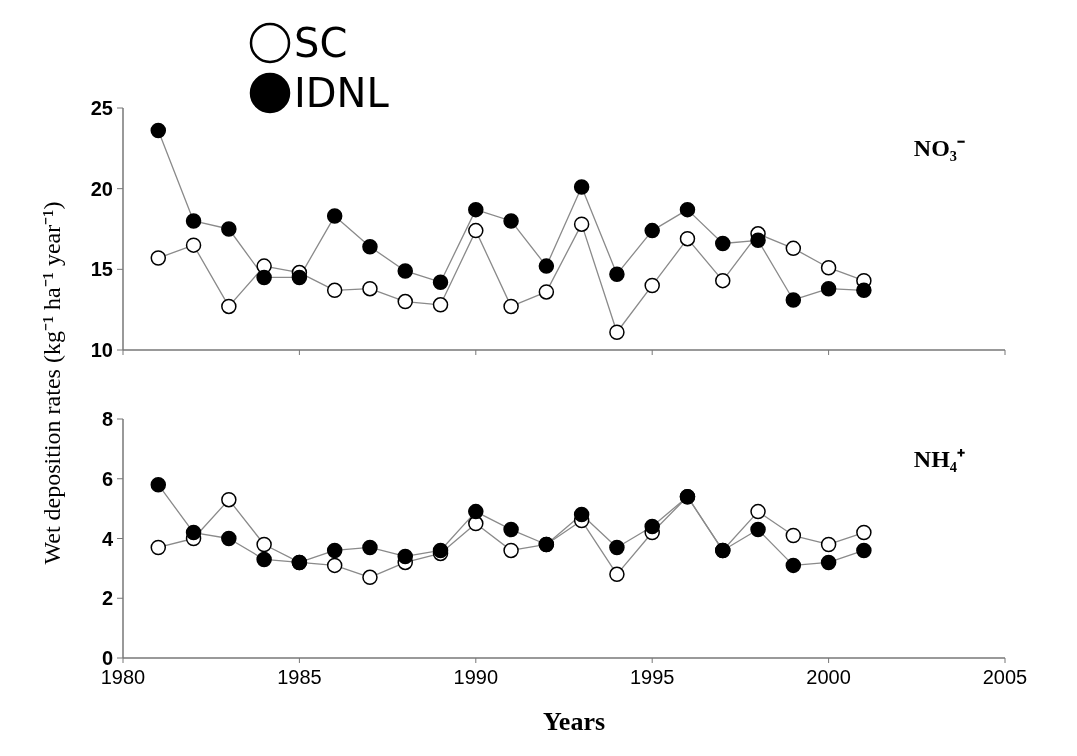  I want to click on legend-label: IDNL, so click(342, 93).